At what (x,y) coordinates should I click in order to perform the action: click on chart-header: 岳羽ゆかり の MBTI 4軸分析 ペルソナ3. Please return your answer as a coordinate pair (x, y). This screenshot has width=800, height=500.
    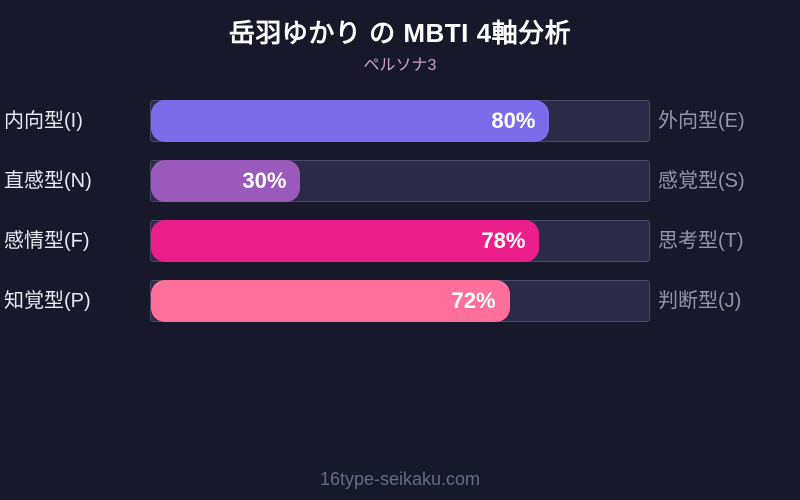
    Looking at the image, I should click on (400, 46).